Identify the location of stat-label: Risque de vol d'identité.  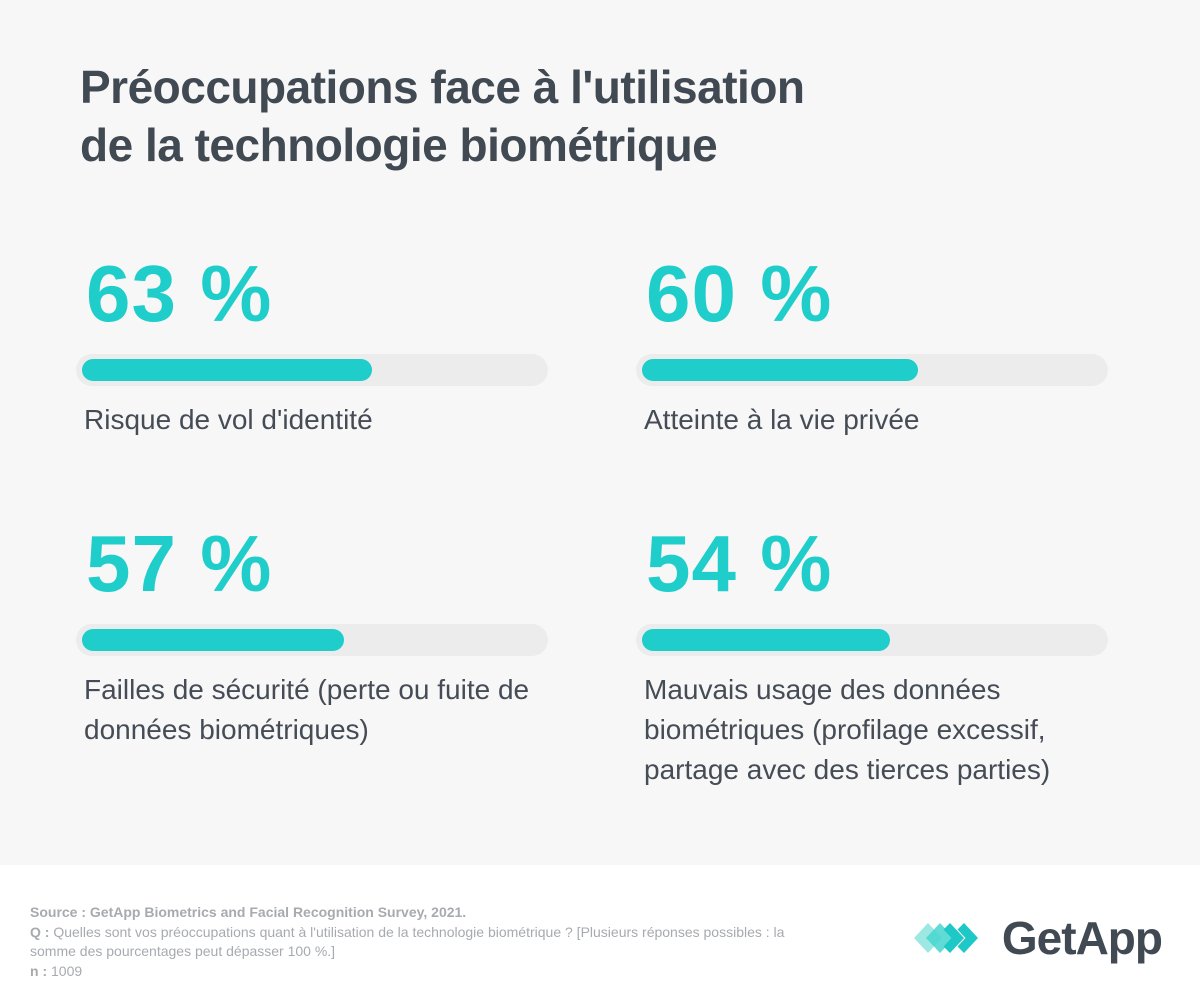
(228, 419).